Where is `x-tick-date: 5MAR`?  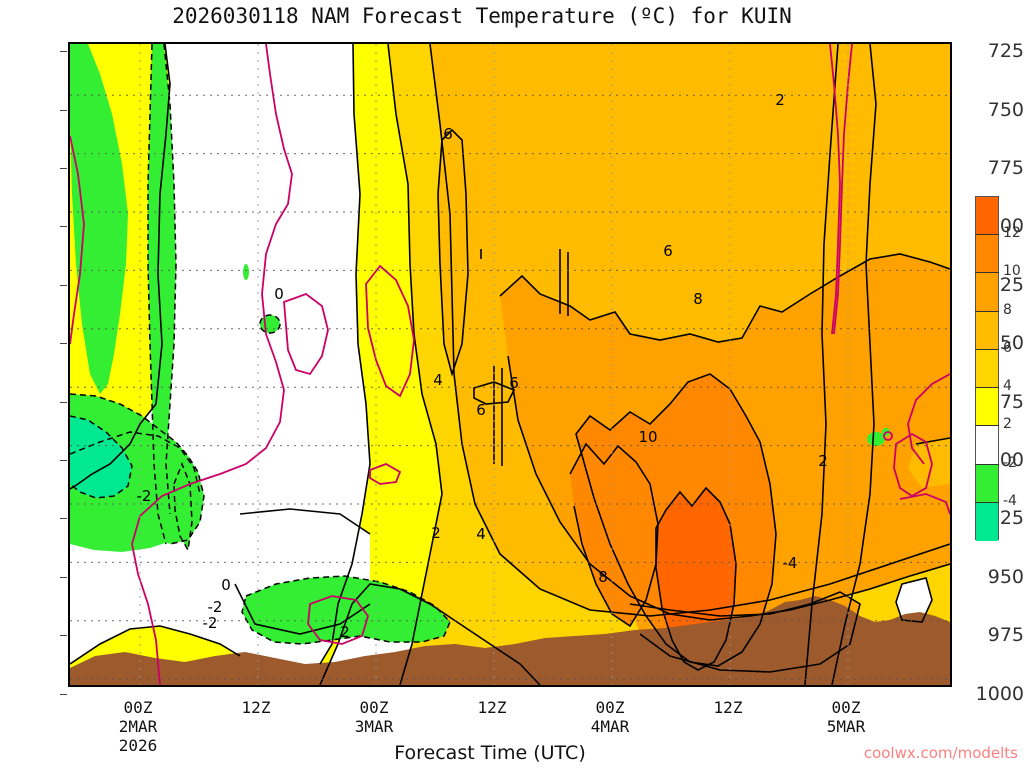 x-tick-date: 5MAR is located at coordinates (846, 726).